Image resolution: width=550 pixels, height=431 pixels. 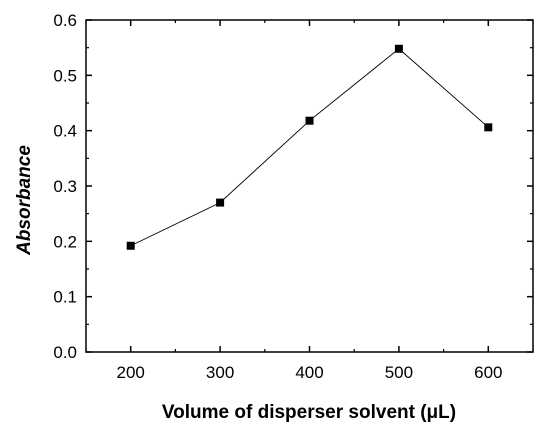 What do you see at coordinates (65, 241) in the screenshot?
I see `y-tick-label: 0.2` at bounding box center [65, 241].